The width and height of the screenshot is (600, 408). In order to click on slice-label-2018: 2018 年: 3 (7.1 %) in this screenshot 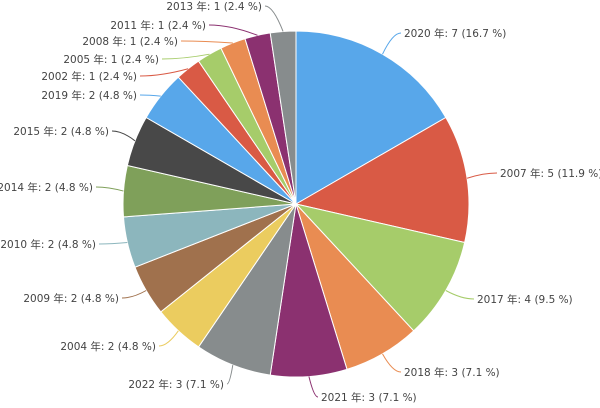, I will do `click(452, 372)`.